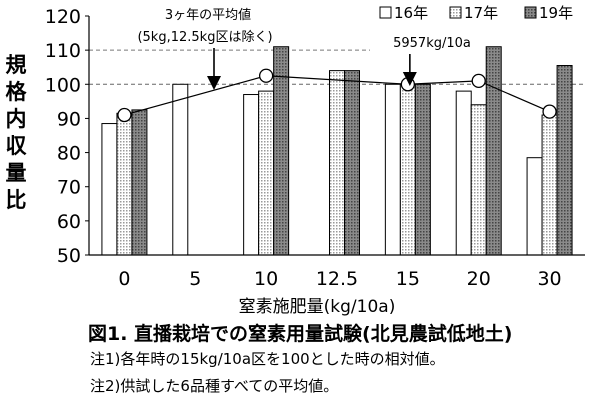  Describe the element at coordinates (478, 180) in the screenshot. I see `bar-17年-20` at that location.